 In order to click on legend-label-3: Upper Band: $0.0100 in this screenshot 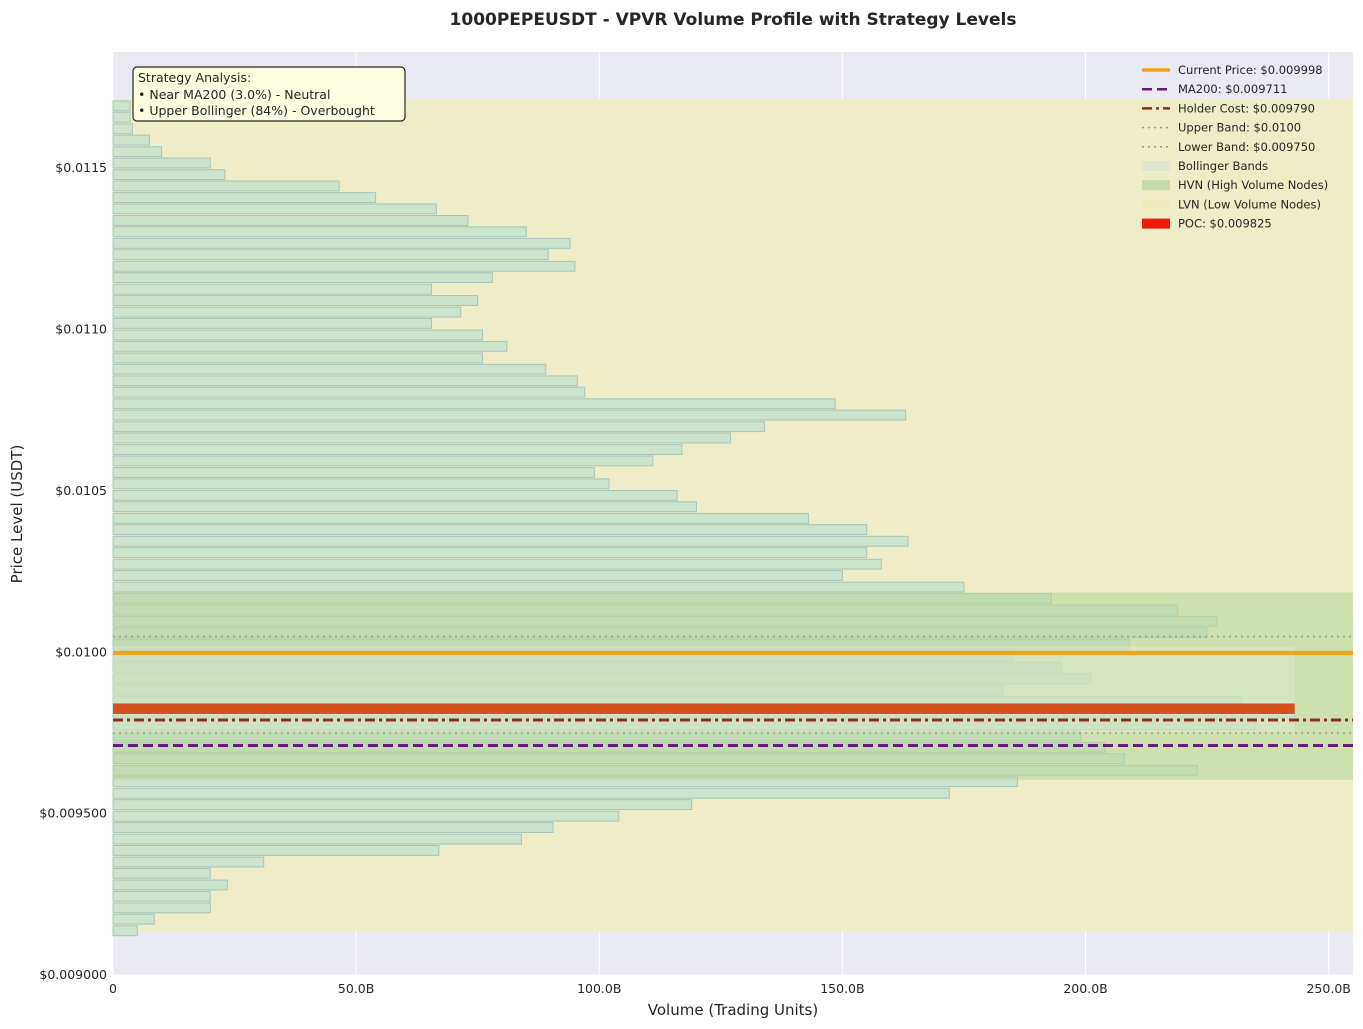, I will do `click(1239, 128)`.